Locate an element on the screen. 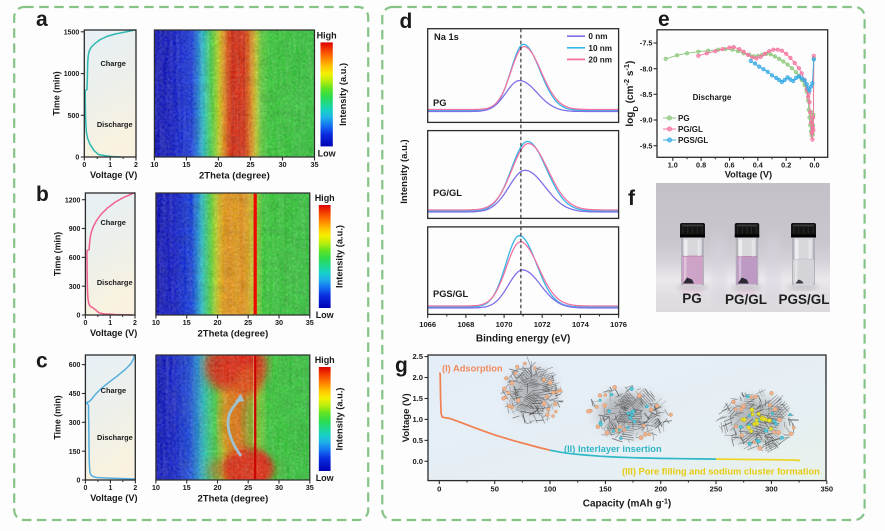 The height and width of the screenshot is (531, 885). svg-text: -9.0 is located at coordinates (646, 120).